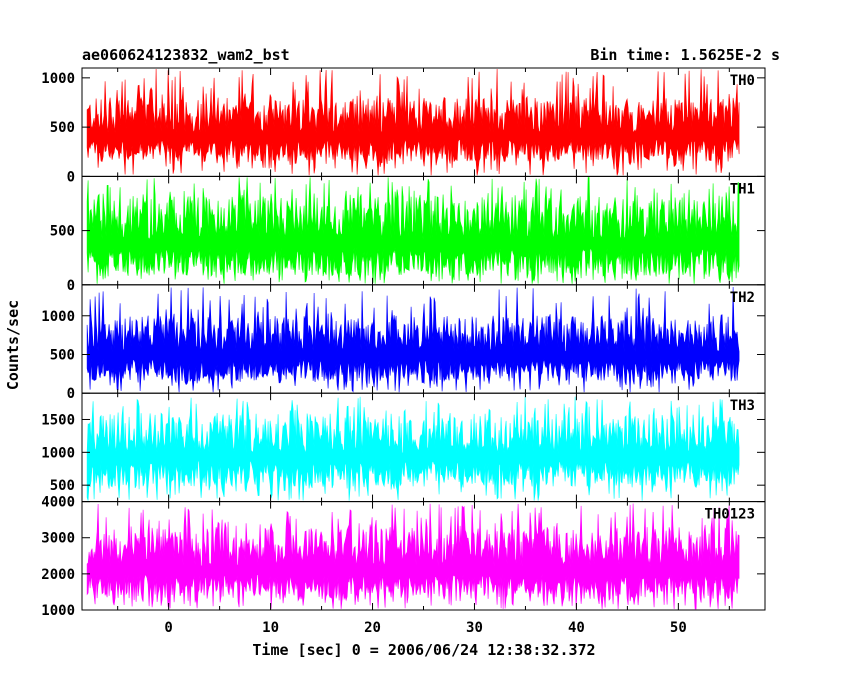  Describe the element at coordinates (270, 628) in the screenshot. I see `x-tick-label-10: 10` at that location.